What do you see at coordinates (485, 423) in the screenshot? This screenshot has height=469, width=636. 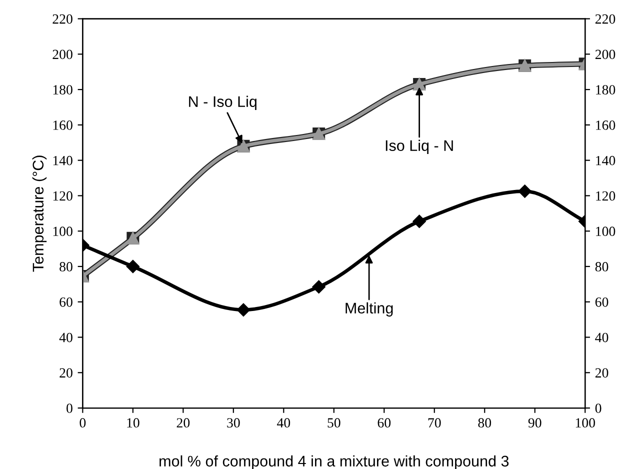 I see `x-tick-label: 80` at bounding box center [485, 423].